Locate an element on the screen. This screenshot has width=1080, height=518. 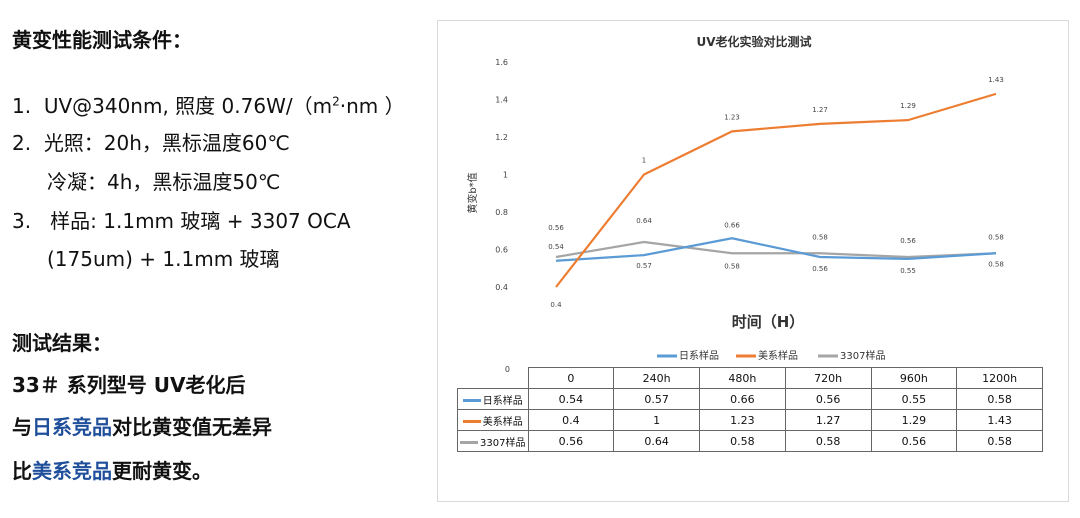
table-cell: 1.43 is located at coordinates (999, 420).